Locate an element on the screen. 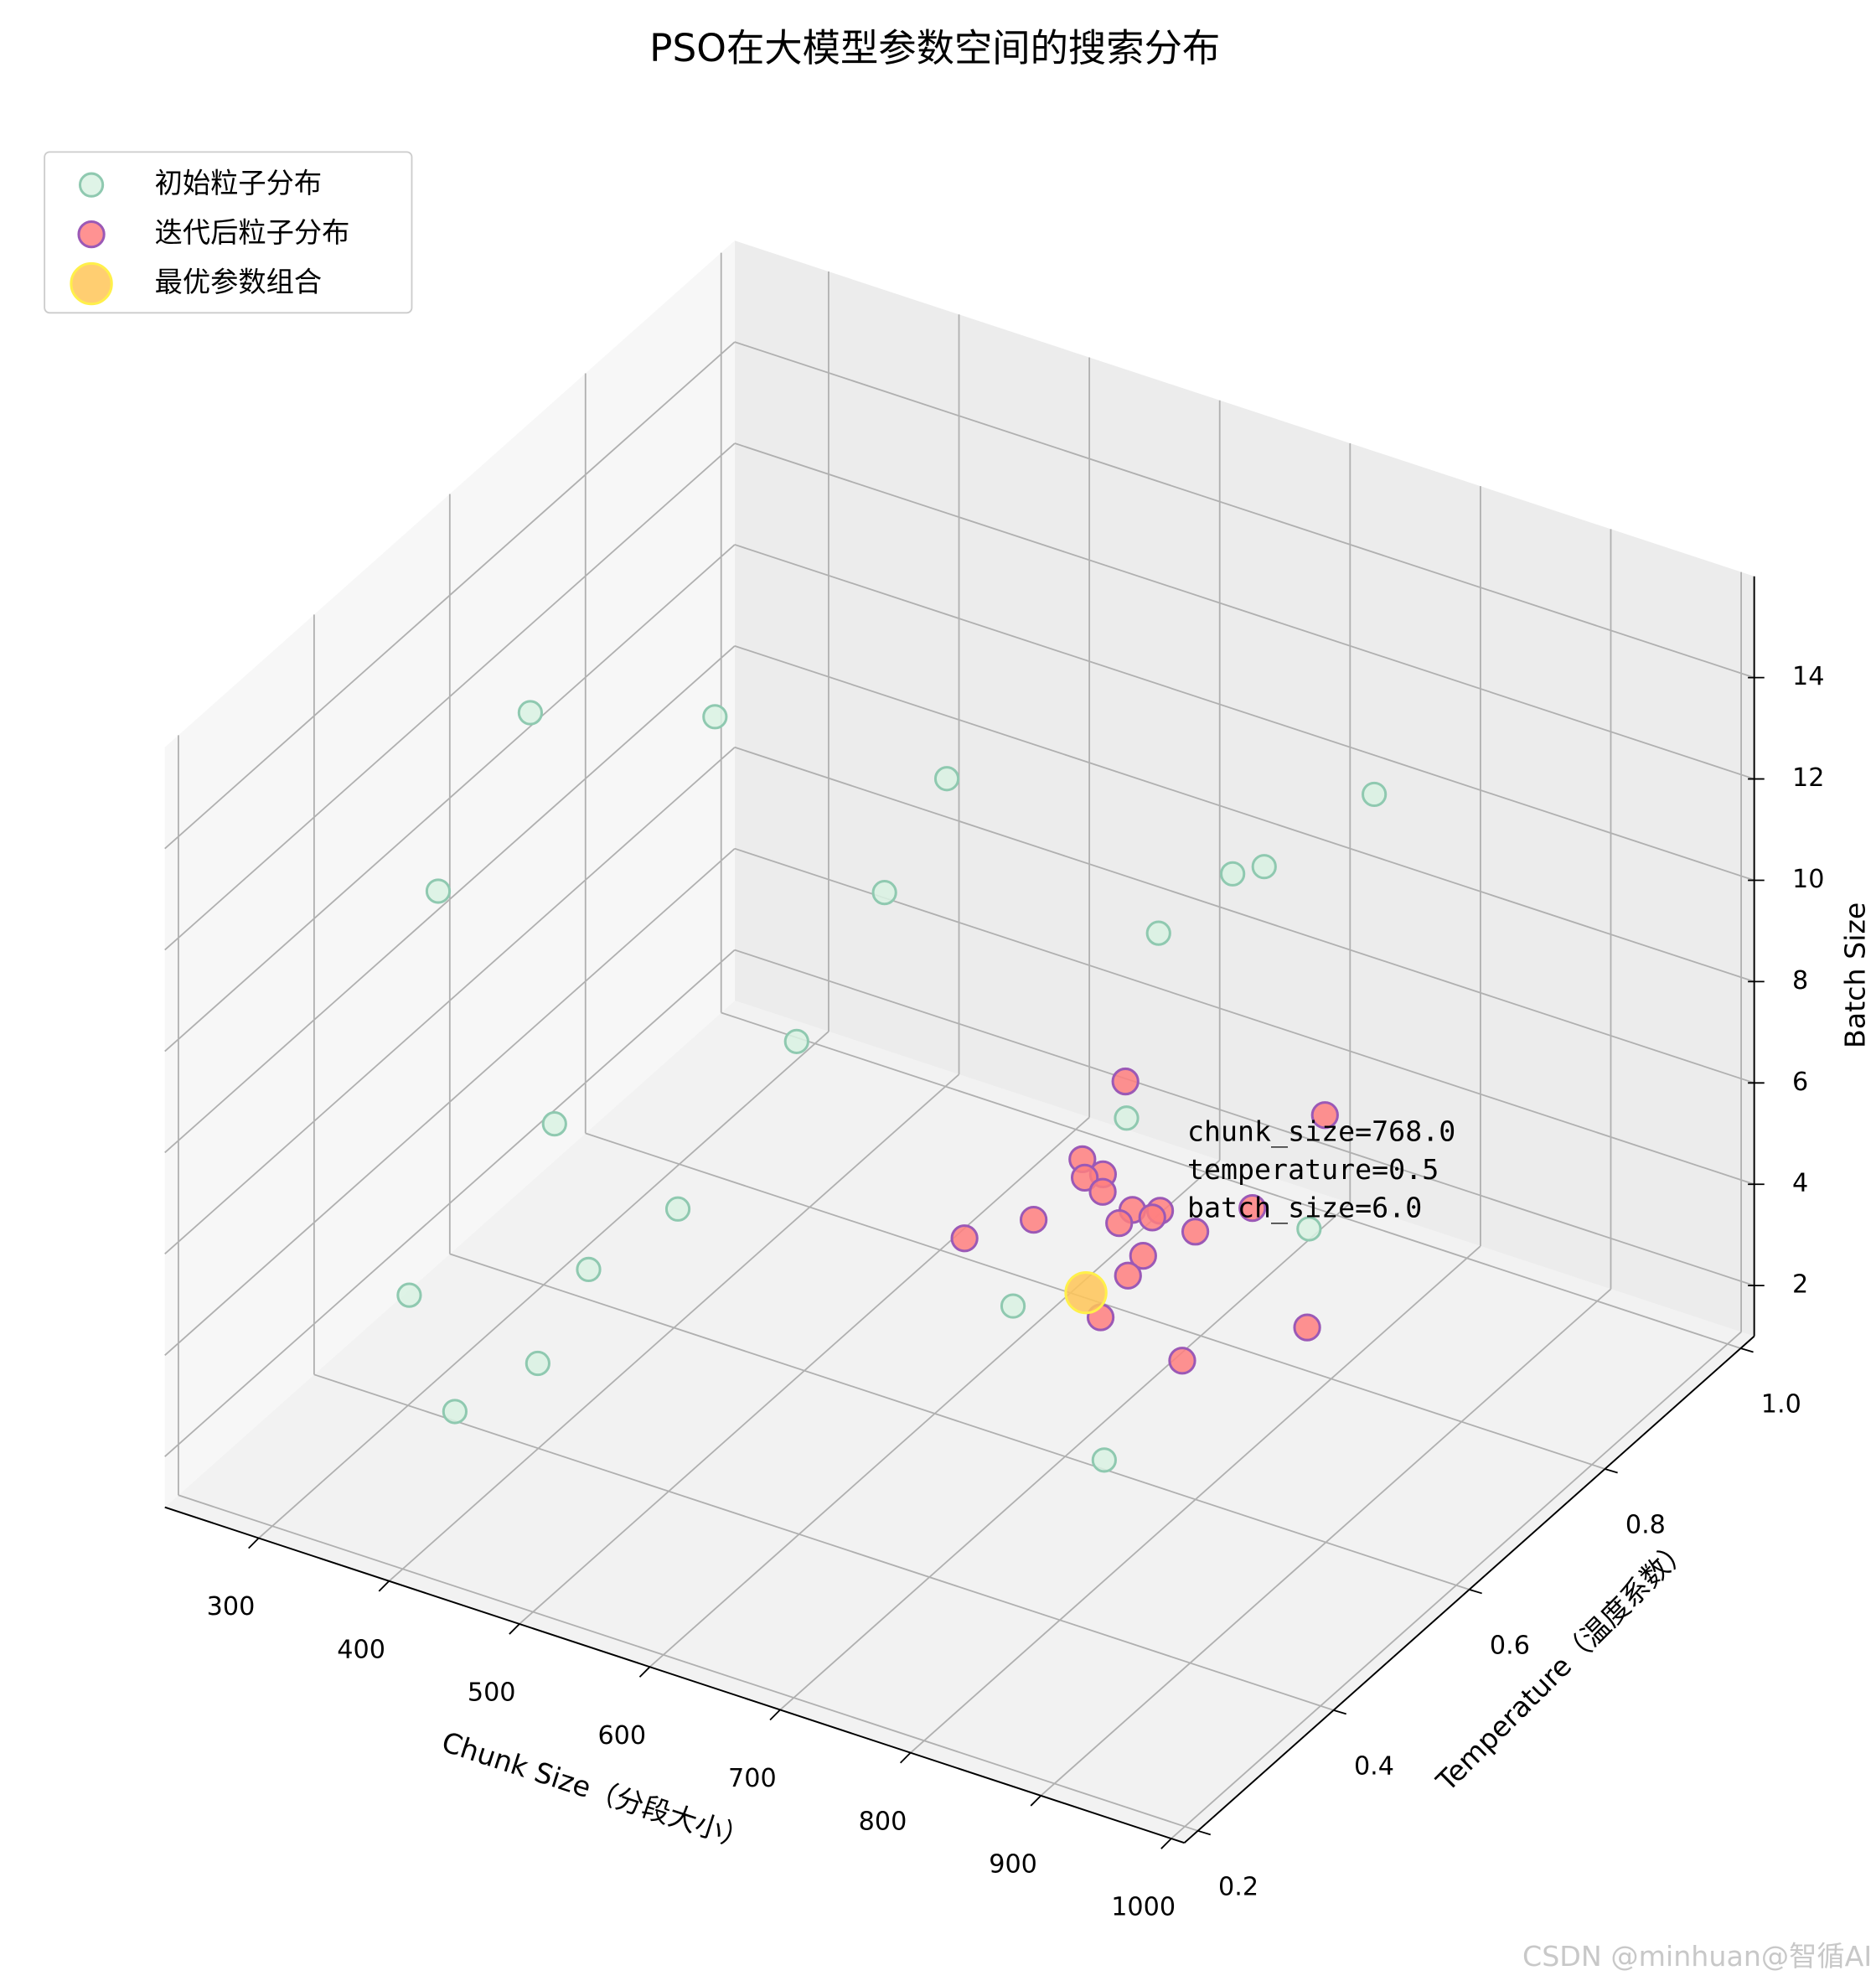  x-tick-label: 900 is located at coordinates (1013, 1864).